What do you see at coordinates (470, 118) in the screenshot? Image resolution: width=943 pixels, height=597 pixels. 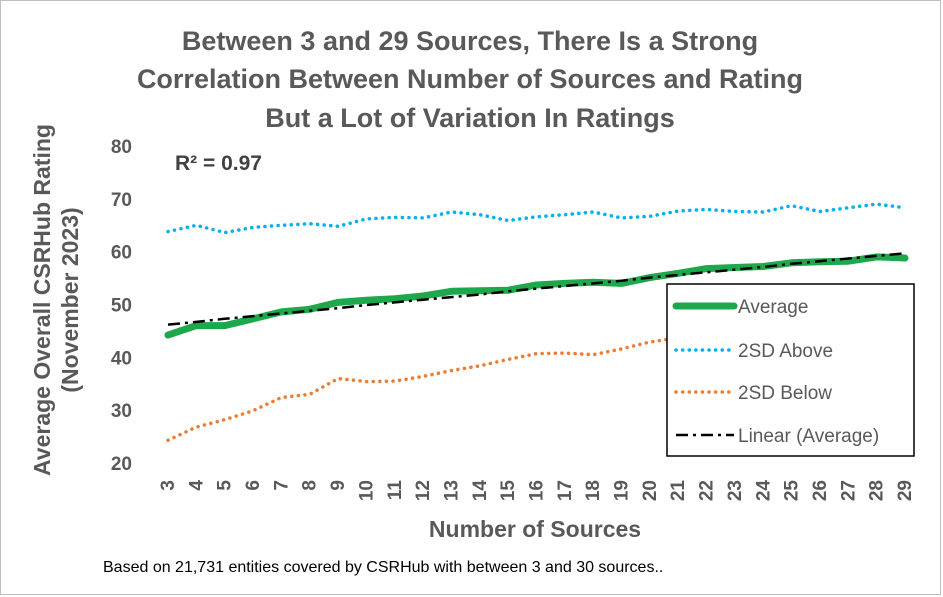 I see `chart-title-line-3: But a Lot of Variation In Ratings` at bounding box center [470, 118].